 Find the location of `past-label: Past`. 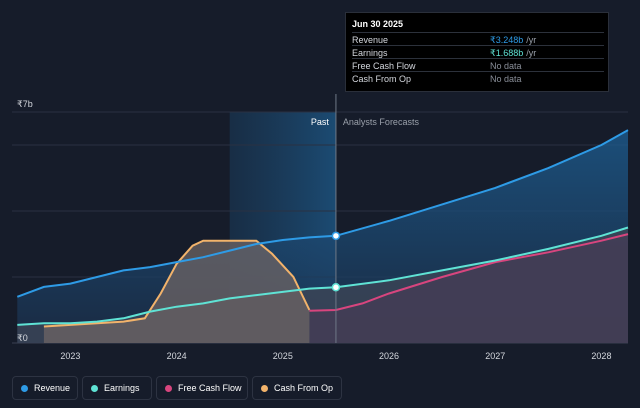

past-label: Past is located at coordinates (320, 122).